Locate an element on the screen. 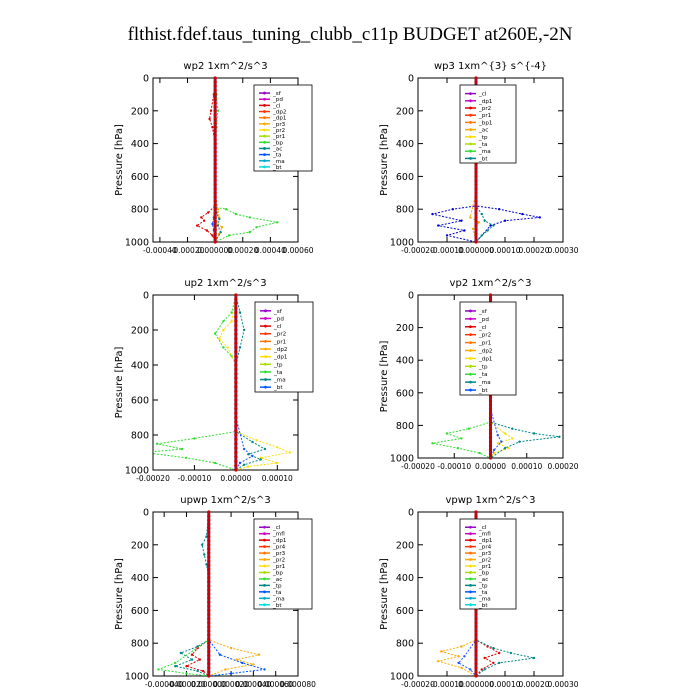 The height and width of the screenshot is (700, 700). panel-title: wp2 1xm^2/s^3 is located at coordinates (225, 66).